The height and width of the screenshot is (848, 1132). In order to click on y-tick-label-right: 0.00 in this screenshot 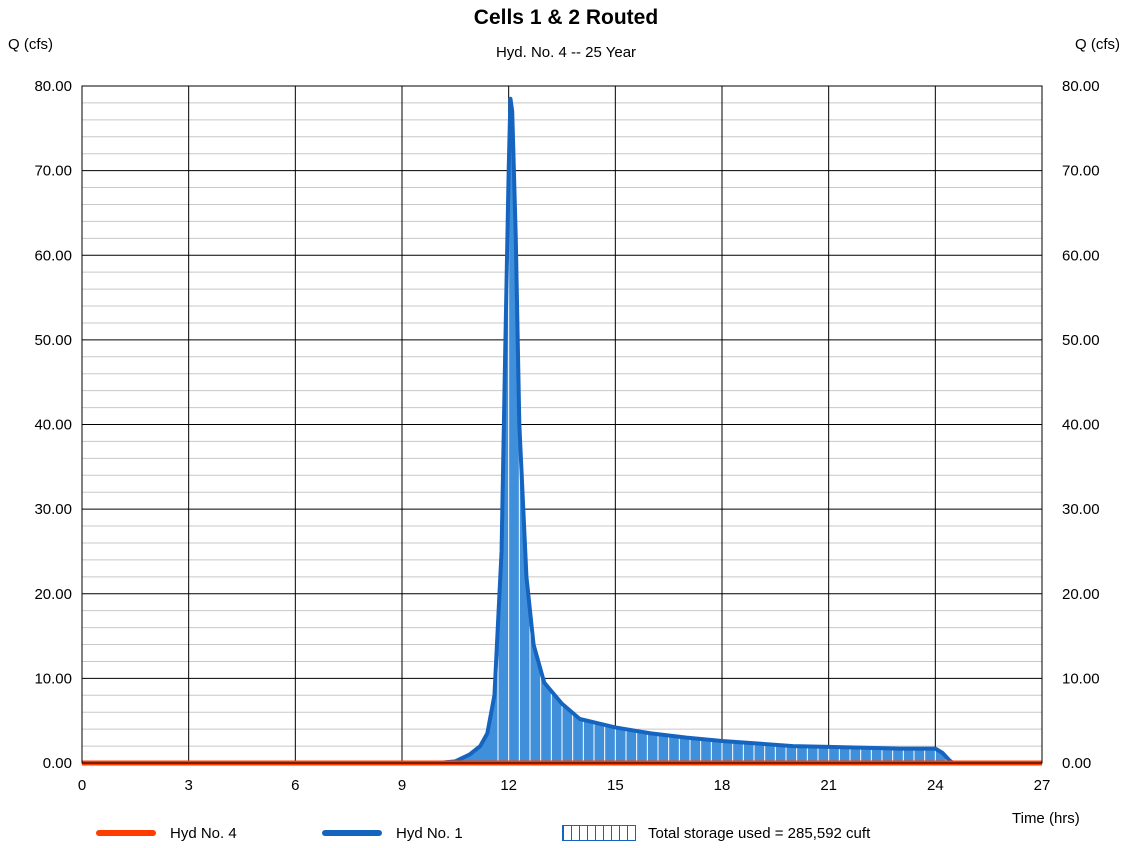, I will do `click(1076, 763)`.